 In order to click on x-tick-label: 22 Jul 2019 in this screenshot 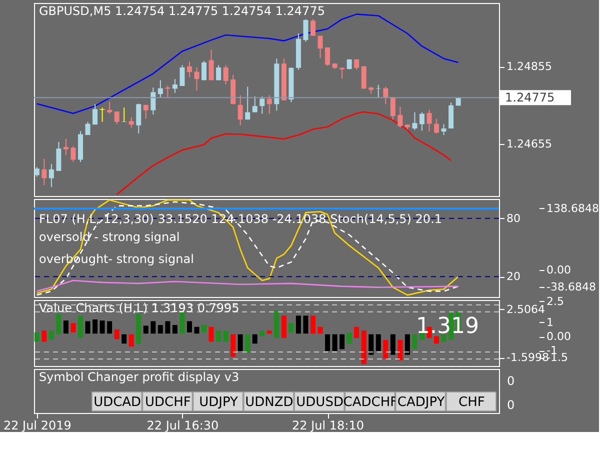, I will do `click(37, 425)`.